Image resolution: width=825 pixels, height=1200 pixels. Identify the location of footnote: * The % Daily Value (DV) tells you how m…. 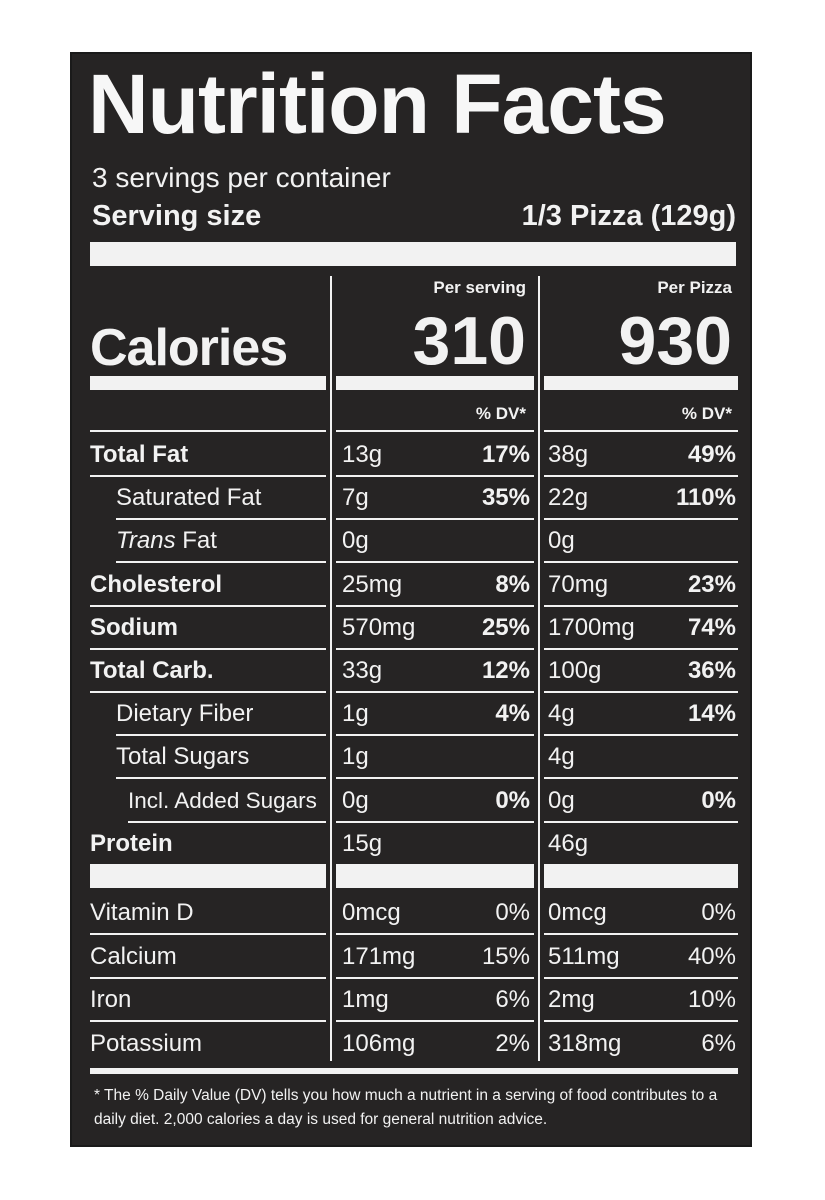
(406, 1107).